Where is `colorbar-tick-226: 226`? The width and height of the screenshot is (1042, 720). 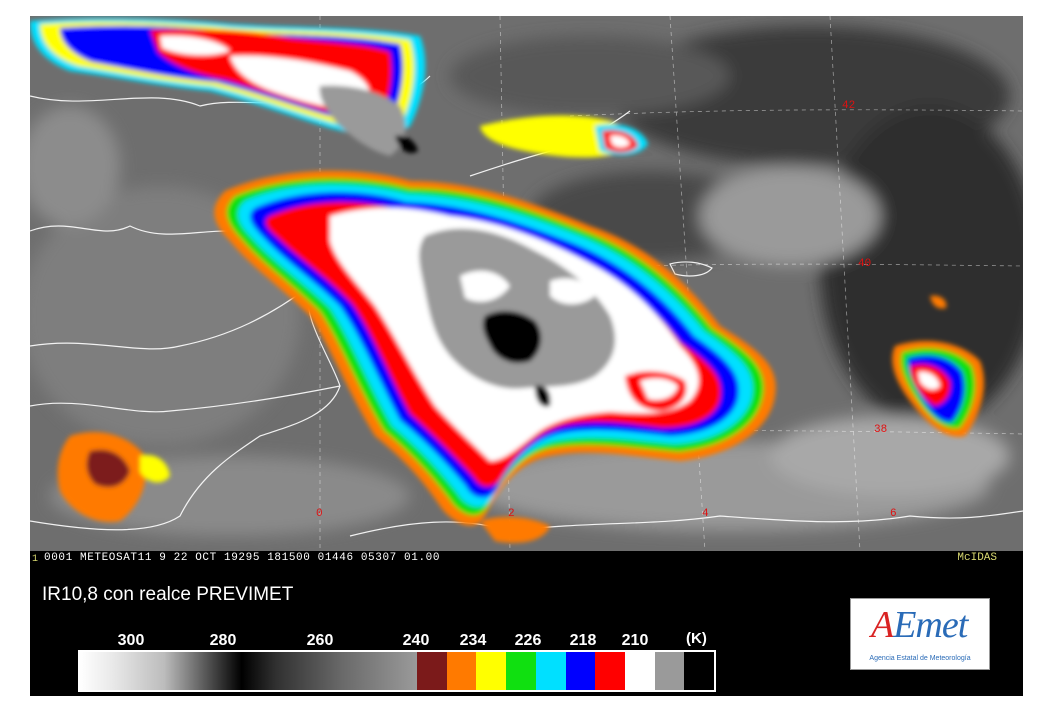
colorbar-tick-226: 226 is located at coordinates (528, 640).